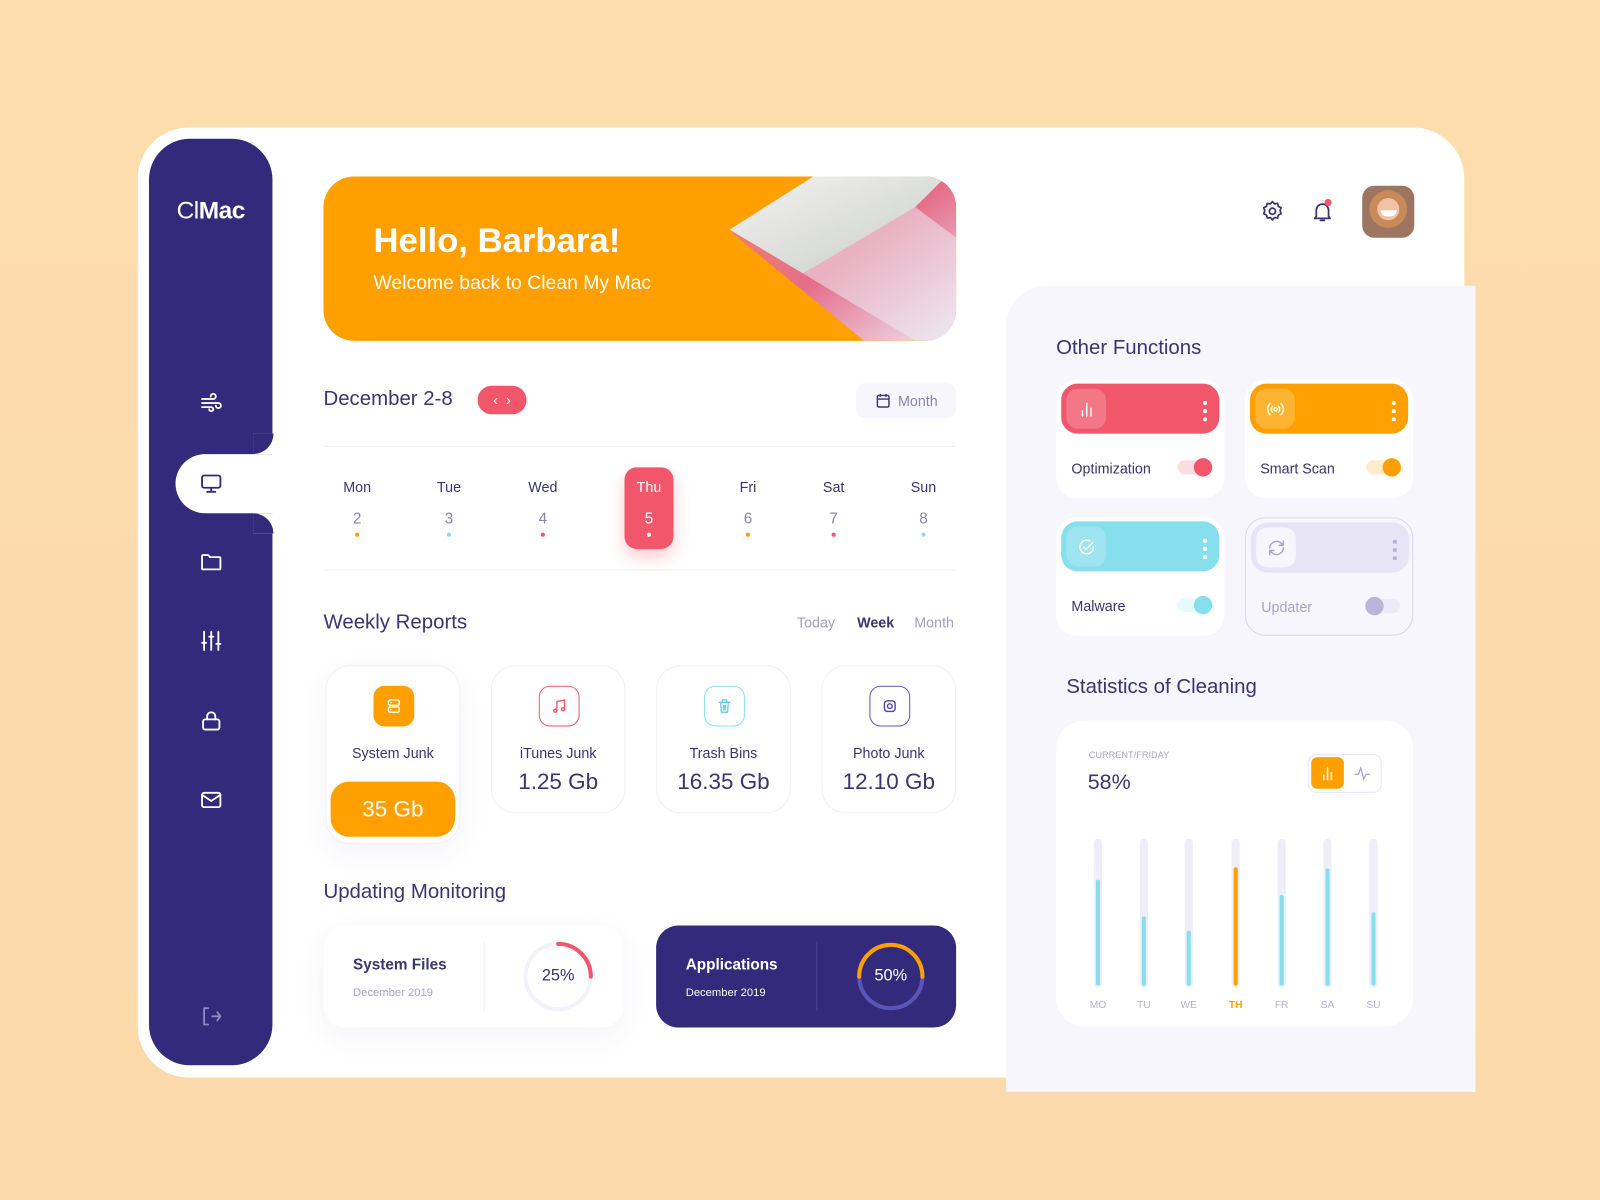 Image resolution: width=1600 pixels, height=1200 pixels. Describe the element at coordinates (415, 892) in the screenshot. I see `monitoring-title: Updating Monitoring` at that location.